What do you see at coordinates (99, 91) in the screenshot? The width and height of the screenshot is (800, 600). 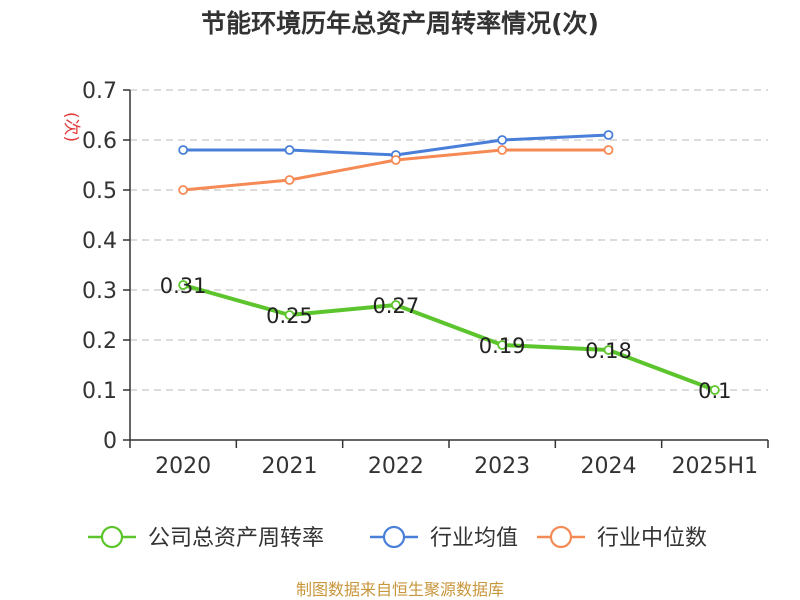 I see `y-tick-label: 0.7` at bounding box center [99, 91].